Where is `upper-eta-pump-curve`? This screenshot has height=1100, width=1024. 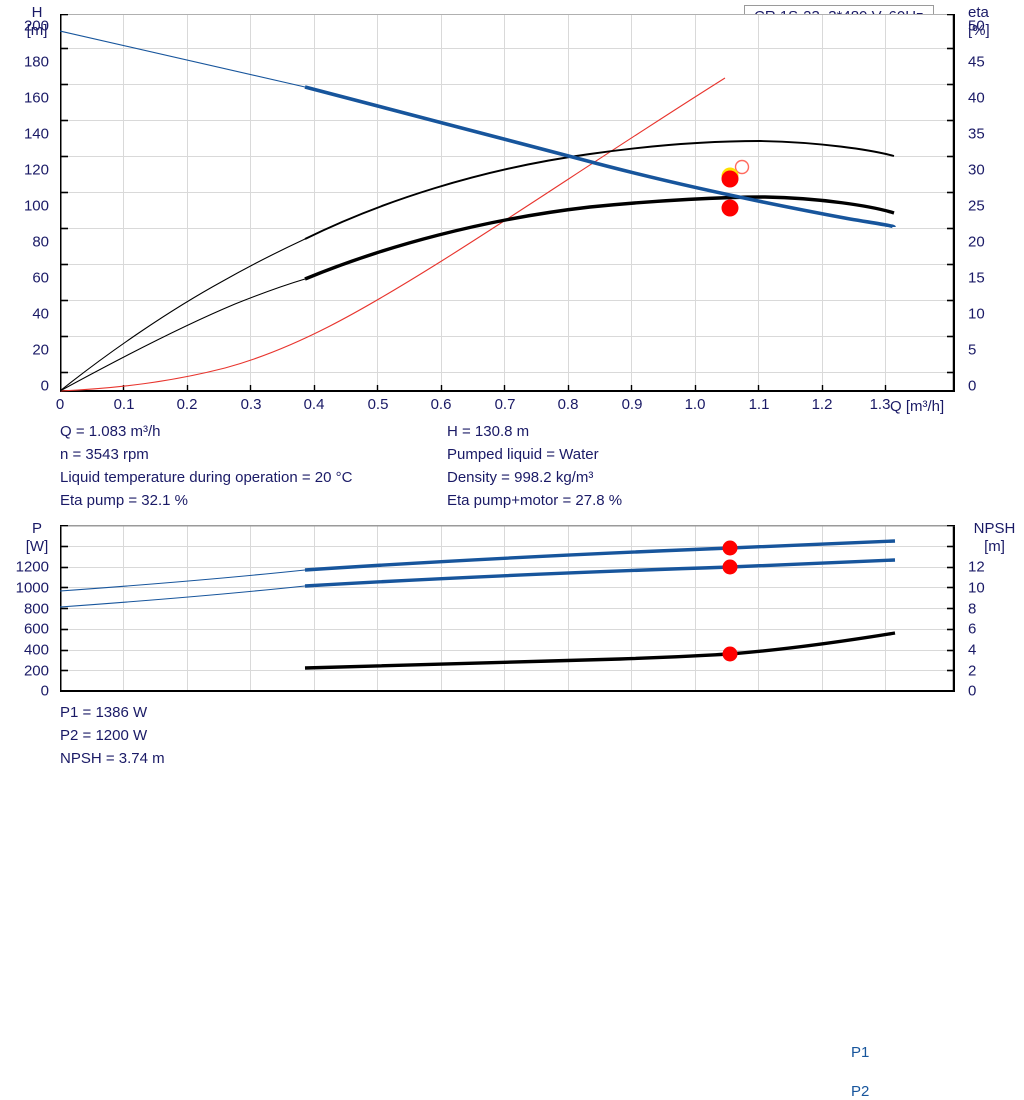
upper-eta-pump-curve is located at coordinates (599, 190).